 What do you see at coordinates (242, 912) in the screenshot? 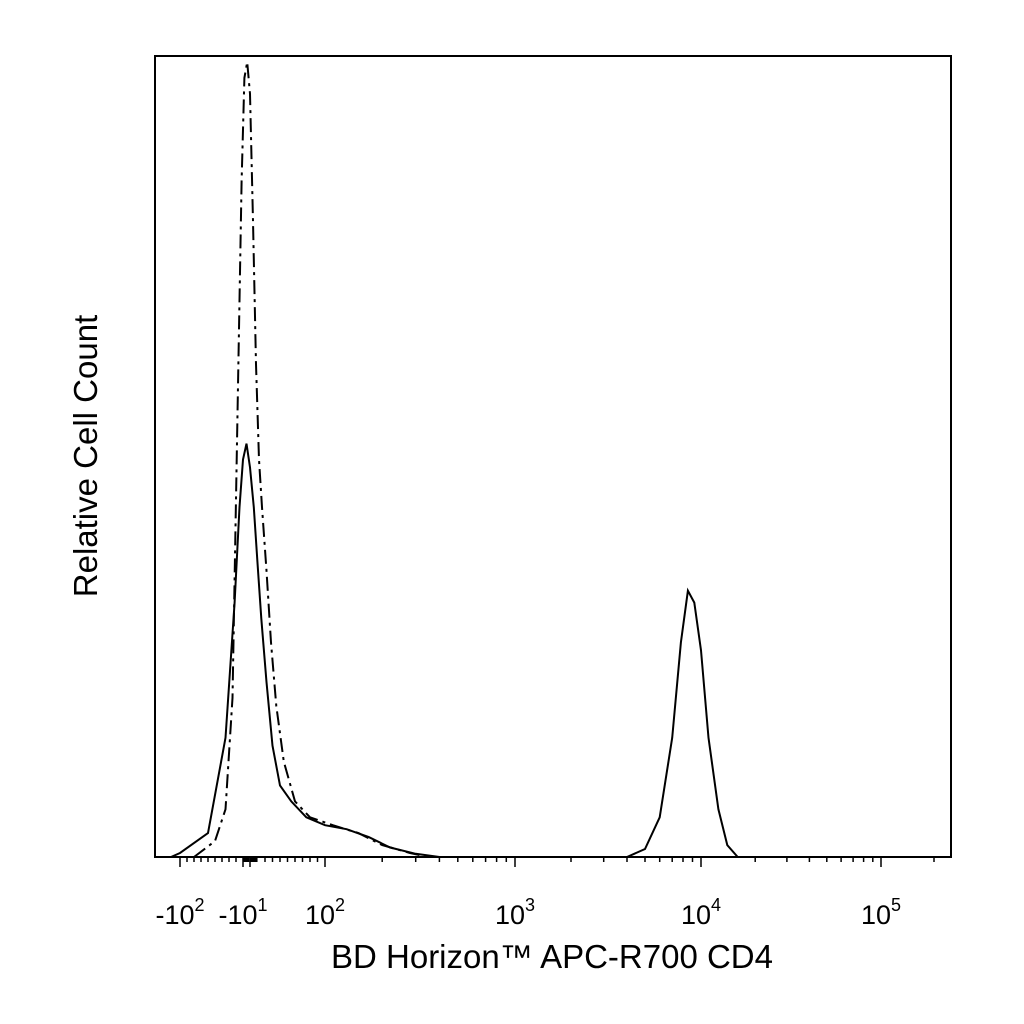
I see `x-tick-label: -101` at bounding box center [242, 912].